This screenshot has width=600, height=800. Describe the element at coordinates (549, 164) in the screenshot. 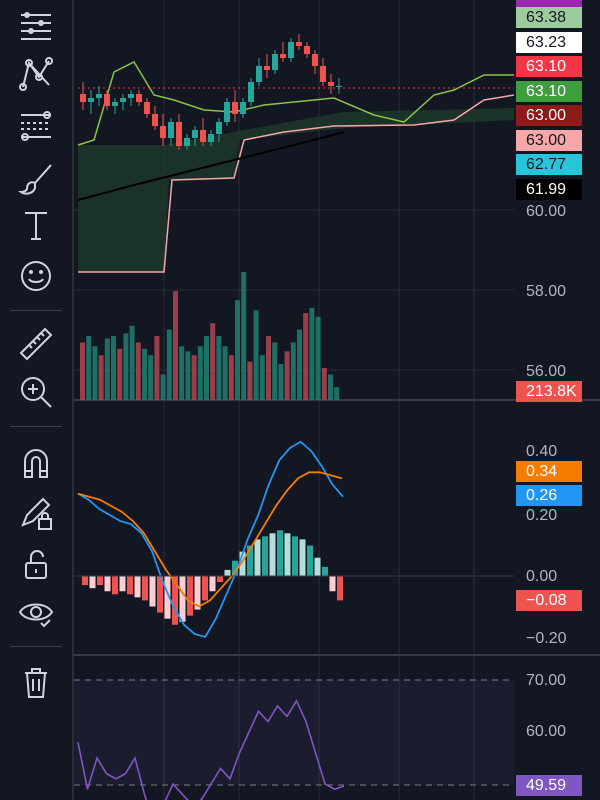

I see `price-tag: 62.77` at that location.